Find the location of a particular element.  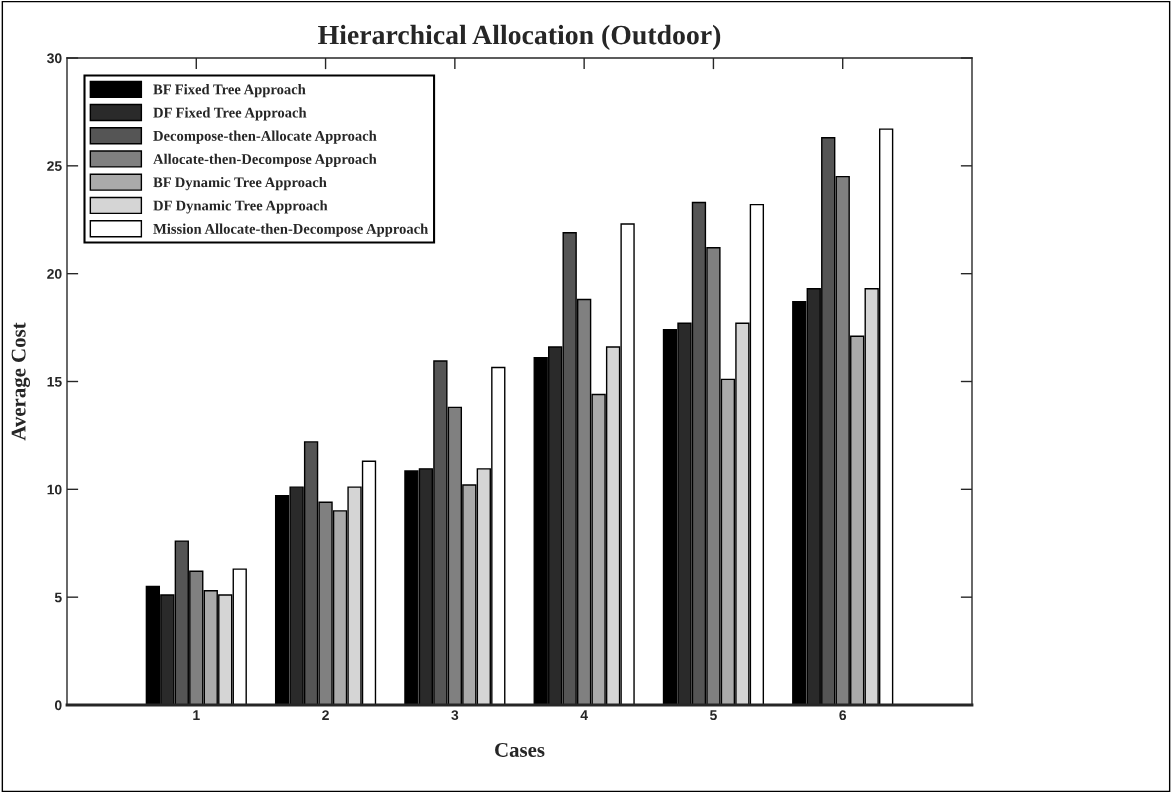

y-tick-label: 20 is located at coordinates (54, 274).